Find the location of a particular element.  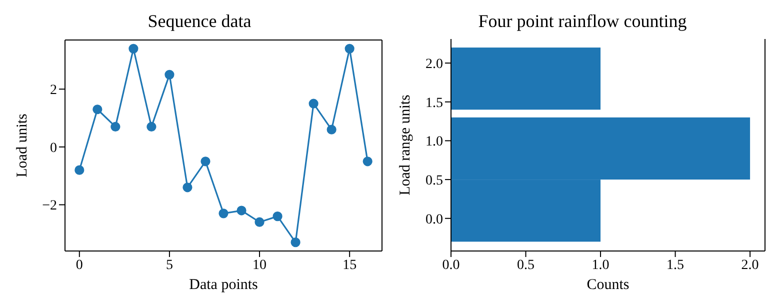

chart-title: Sequence data is located at coordinates (199, 21).